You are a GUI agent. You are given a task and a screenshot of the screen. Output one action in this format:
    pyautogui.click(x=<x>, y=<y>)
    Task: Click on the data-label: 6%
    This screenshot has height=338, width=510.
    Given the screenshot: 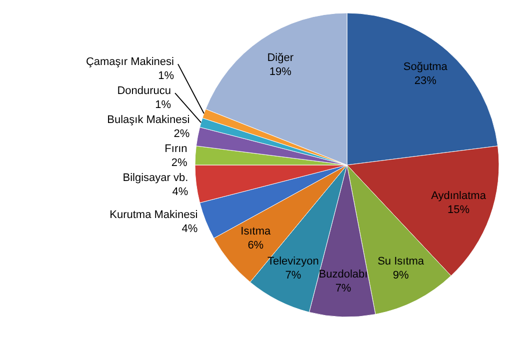 What is the action you would take?
    pyautogui.click(x=256, y=246)
    